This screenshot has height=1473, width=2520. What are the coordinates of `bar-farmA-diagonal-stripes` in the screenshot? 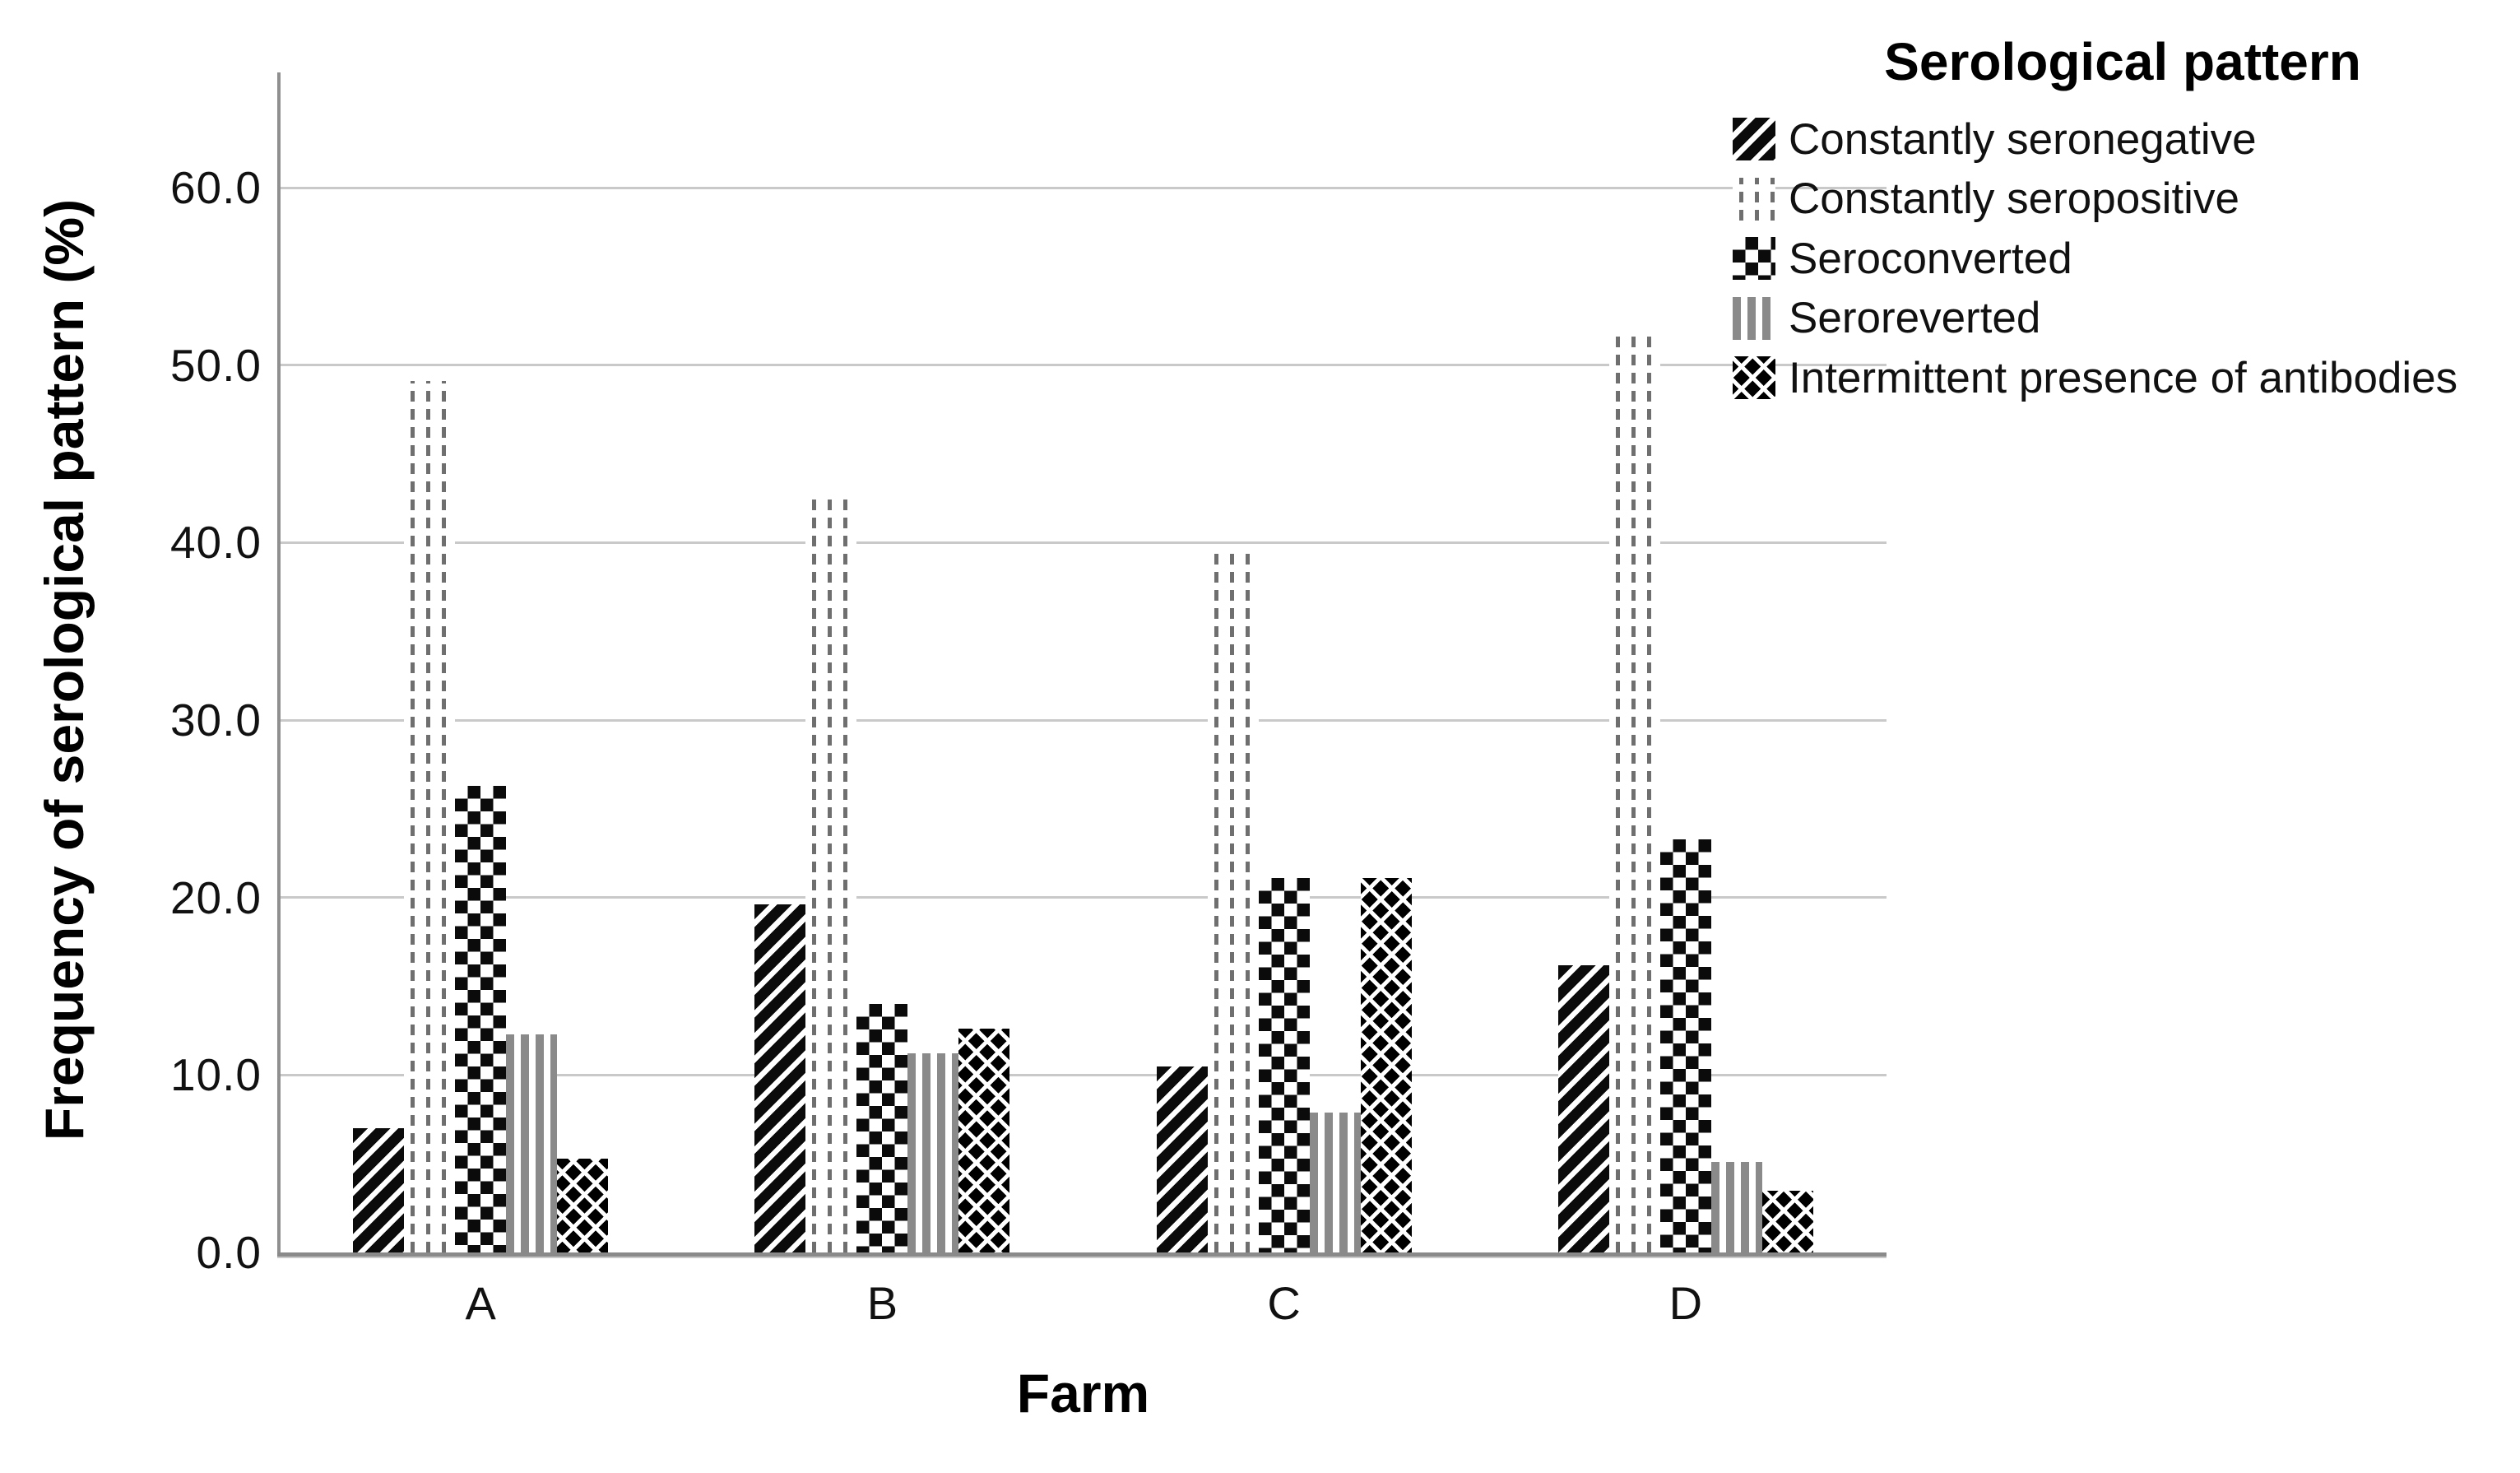 It's located at (379, 1190).